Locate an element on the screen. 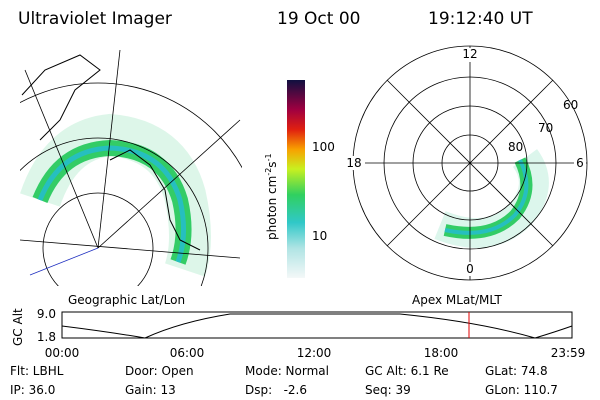  colorbar-tick-label: 100 is located at coordinates (323, 147).